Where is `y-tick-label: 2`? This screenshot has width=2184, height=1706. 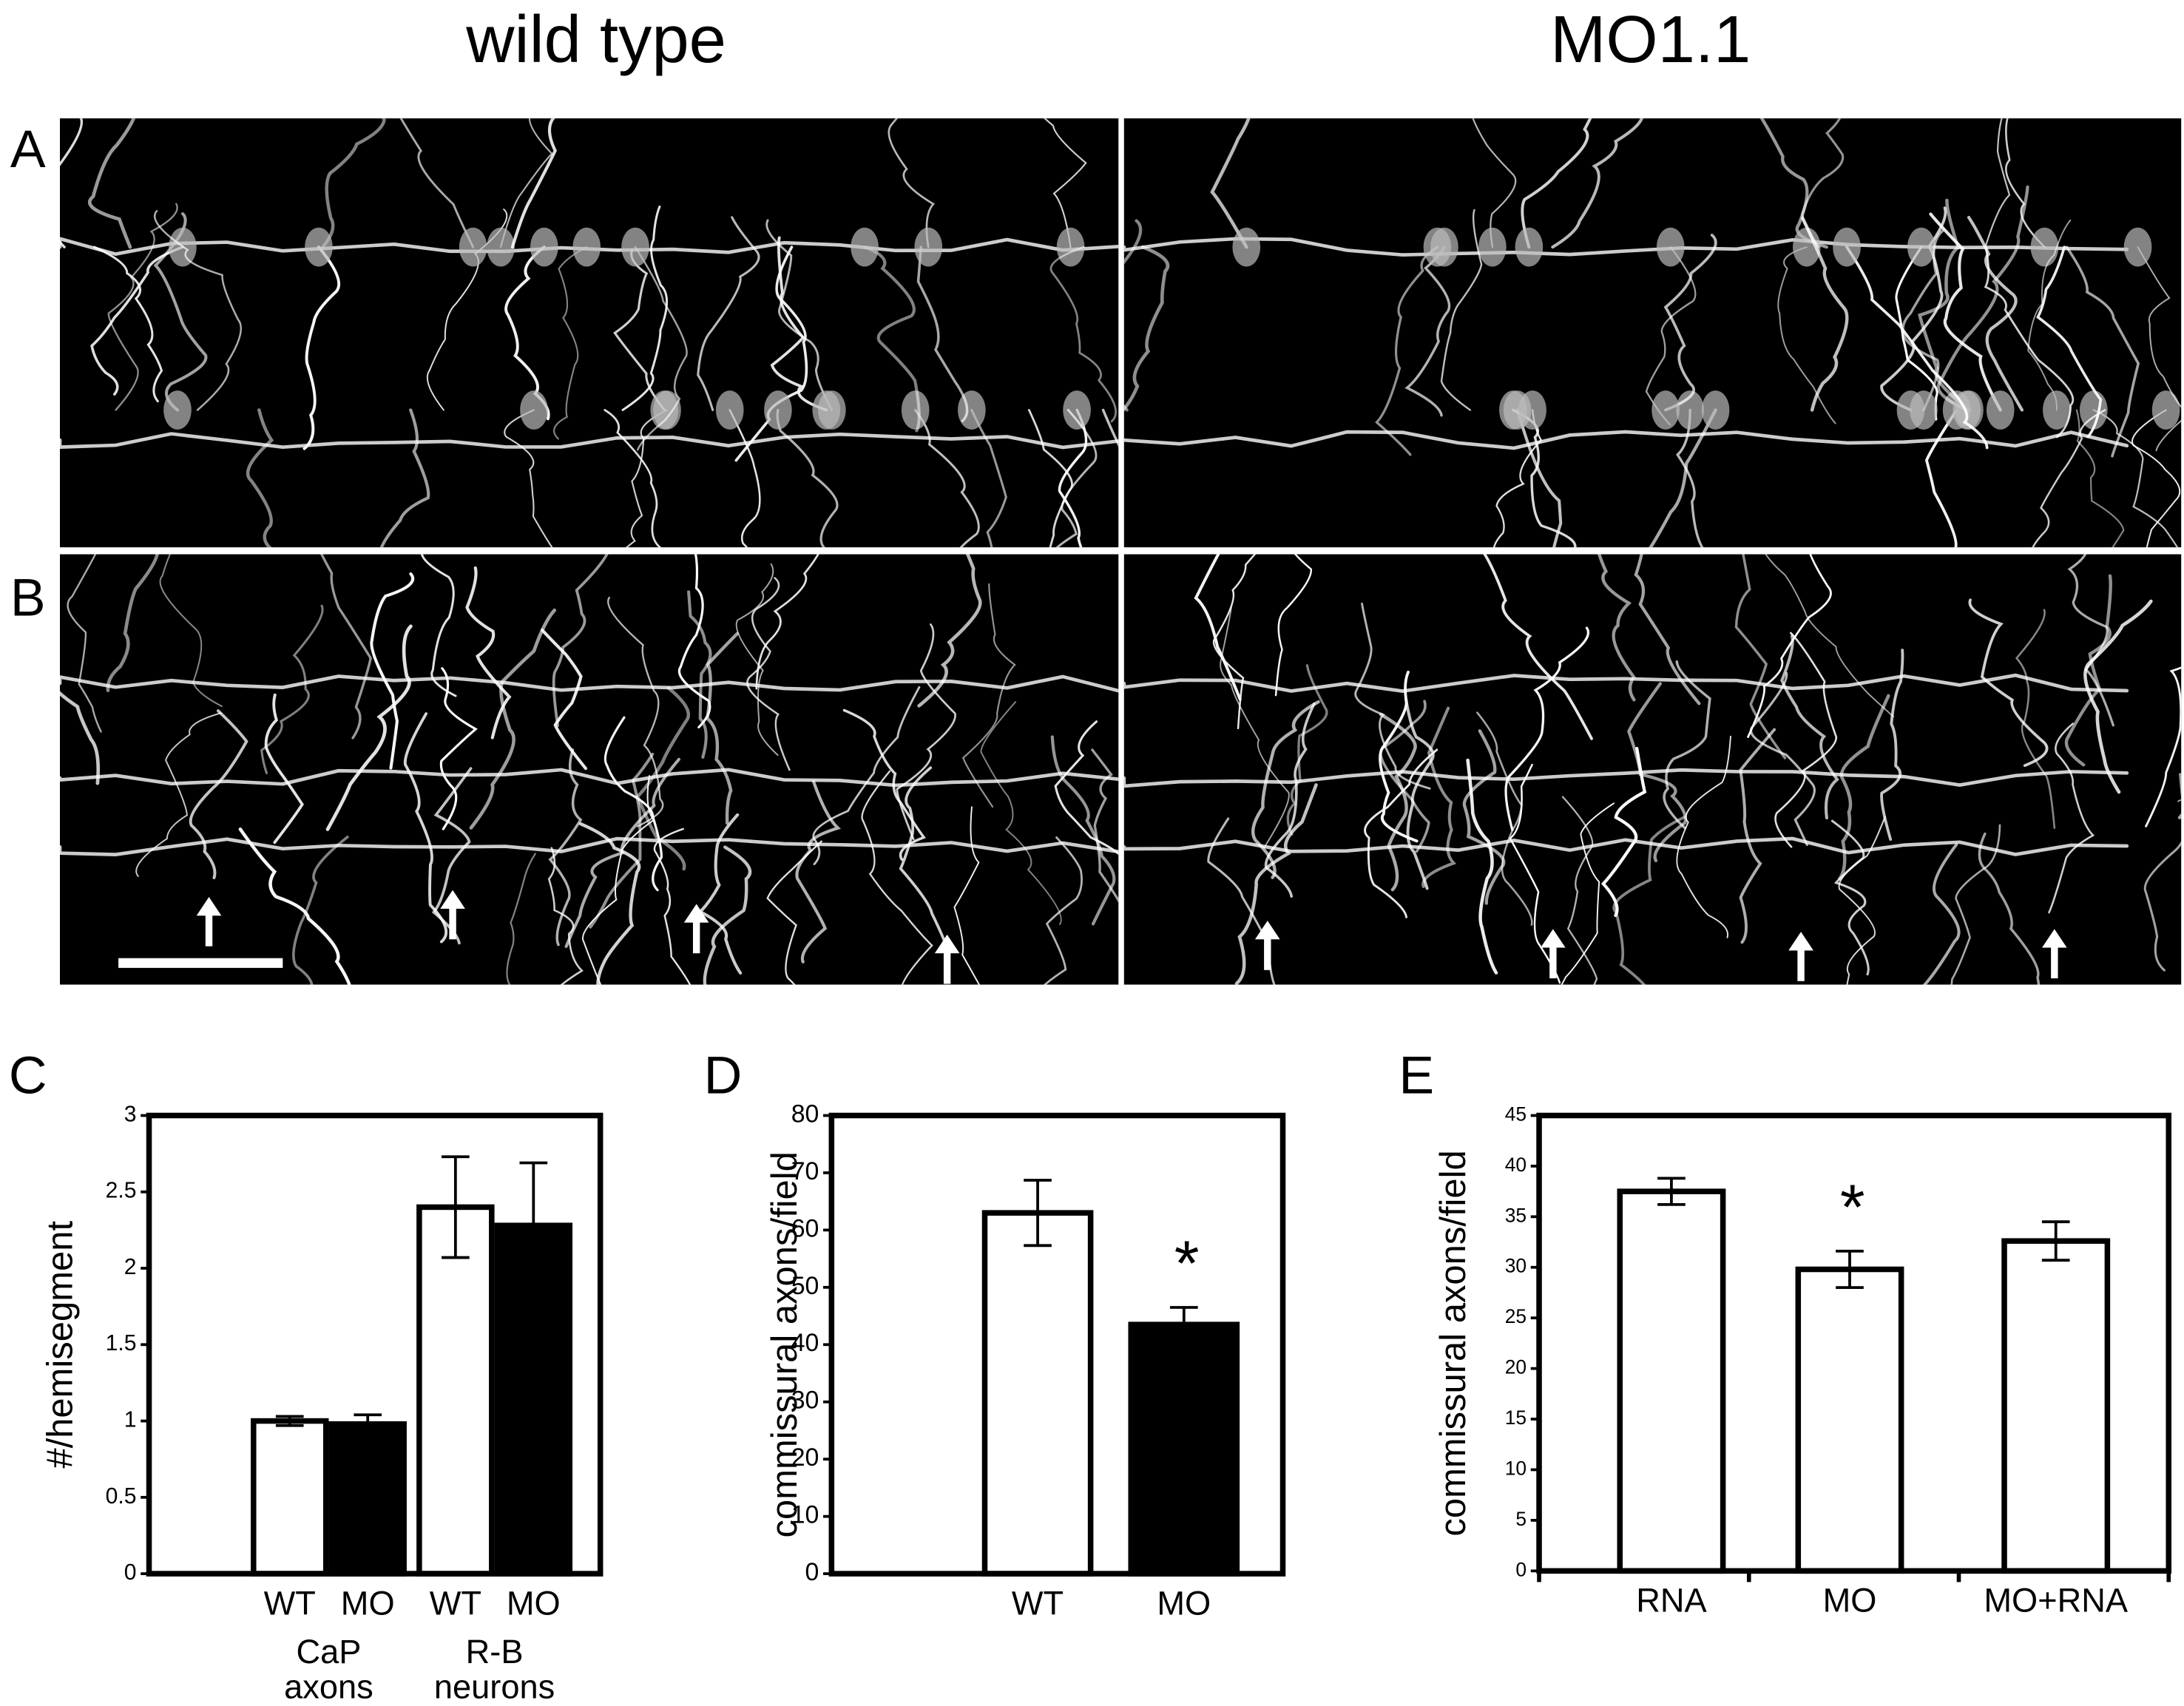 y-tick-label: 2 is located at coordinates (131, 1267).